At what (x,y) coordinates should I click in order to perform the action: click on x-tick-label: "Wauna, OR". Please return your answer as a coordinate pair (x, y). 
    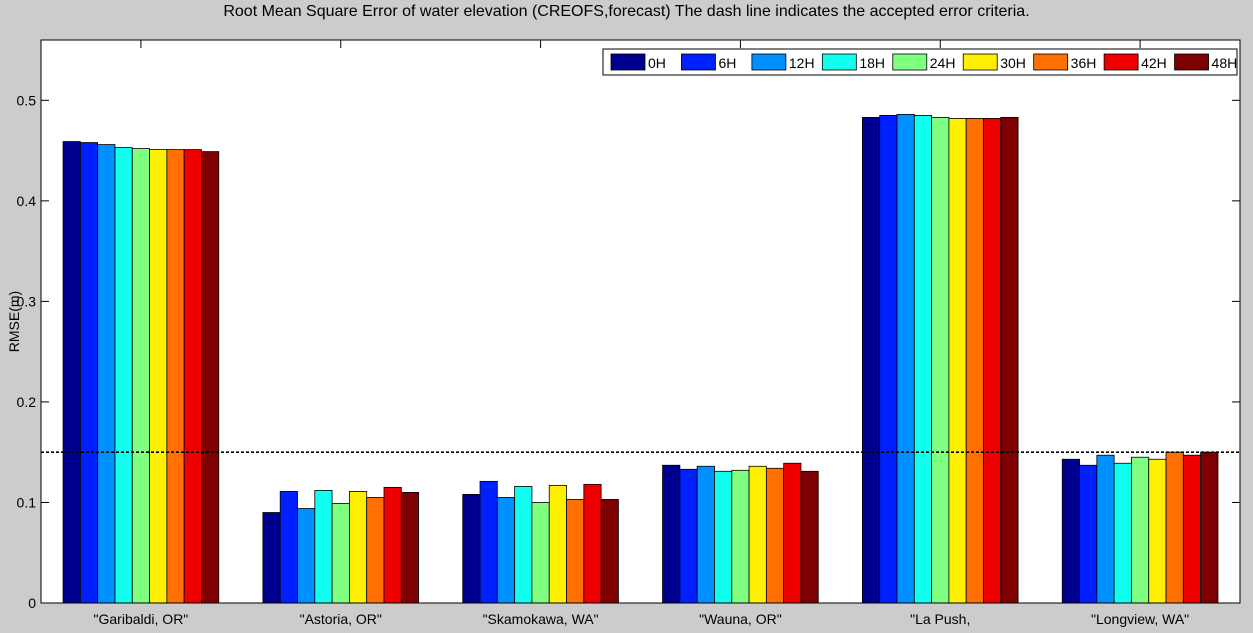
    Looking at the image, I should click on (740, 619).